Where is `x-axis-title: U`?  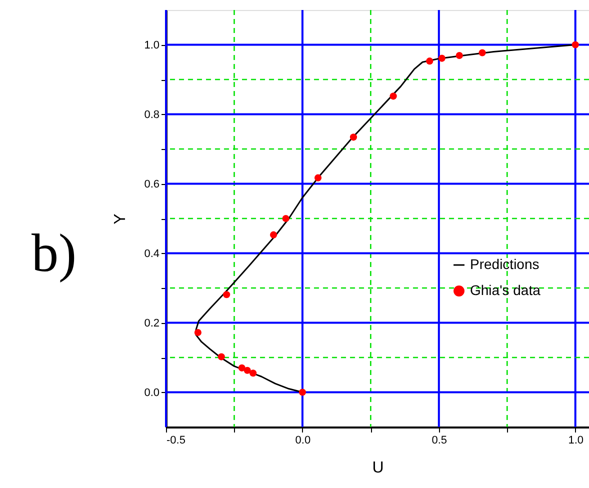
x-axis-title: U is located at coordinates (378, 468).